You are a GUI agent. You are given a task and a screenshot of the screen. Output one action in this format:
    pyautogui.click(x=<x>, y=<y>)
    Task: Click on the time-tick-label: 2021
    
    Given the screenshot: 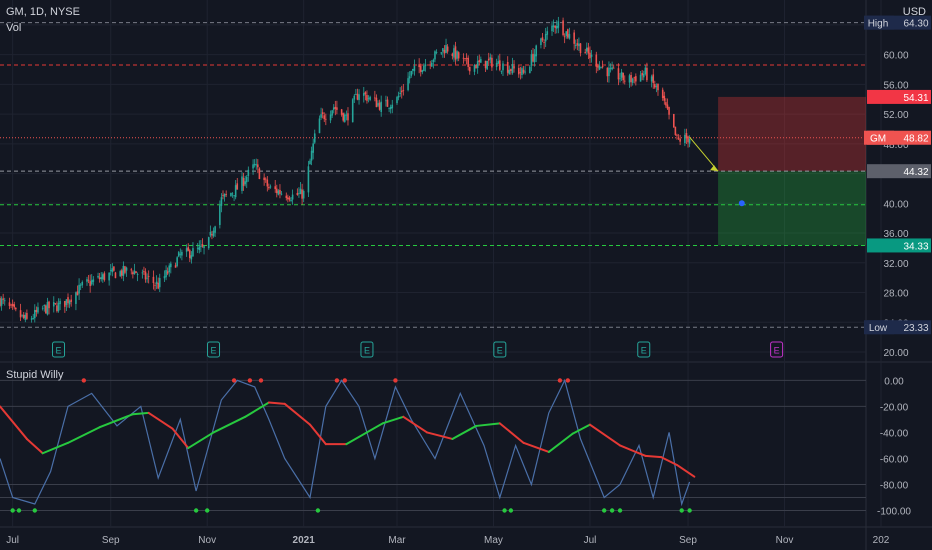 What is the action you would take?
    pyautogui.click(x=304, y=540)
    